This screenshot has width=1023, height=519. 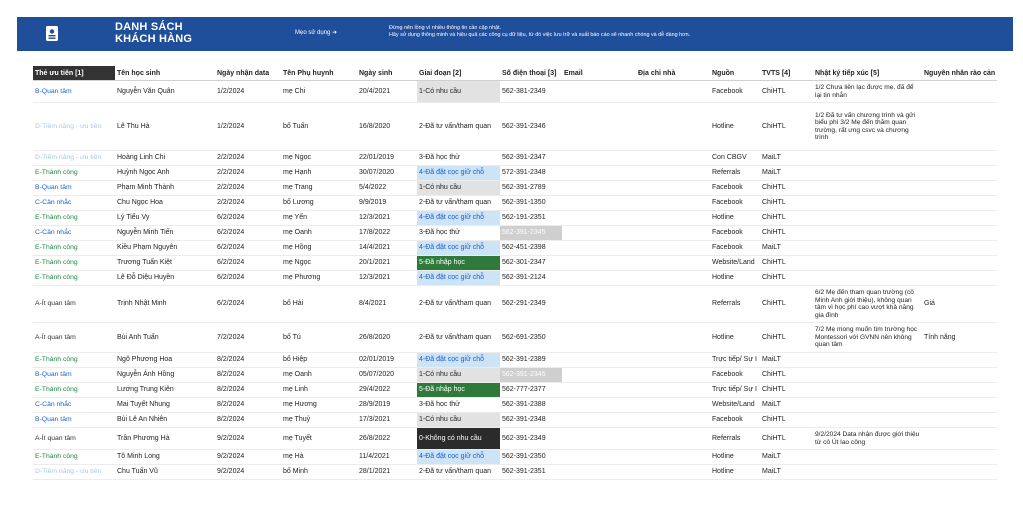 What do you see at coordinates (248, 360) in the screenshot?
I see `date-received-cell: 8/2/2024` at bounding box center [248, 360].